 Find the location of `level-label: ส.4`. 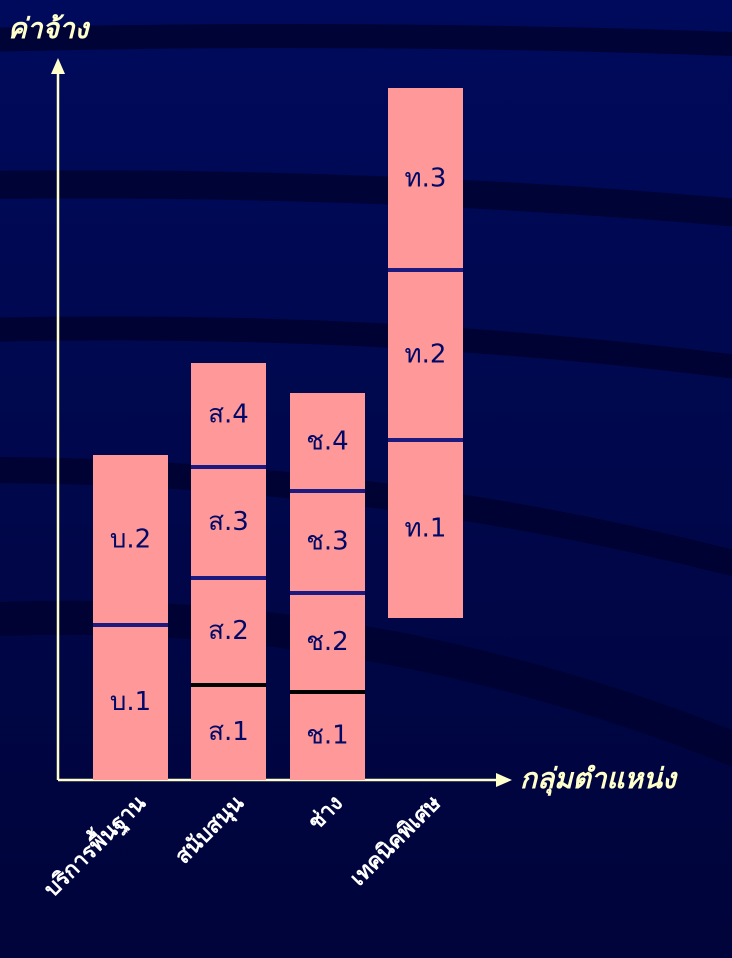

level-label: ส.4 is located at coordinates (228, 415).